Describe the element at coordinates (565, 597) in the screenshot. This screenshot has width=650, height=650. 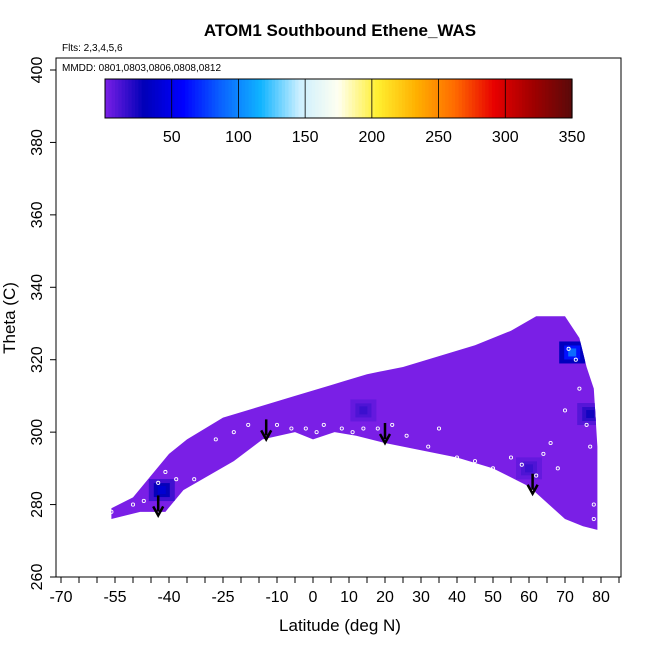
I see `x-tick-label: 70` at that location.